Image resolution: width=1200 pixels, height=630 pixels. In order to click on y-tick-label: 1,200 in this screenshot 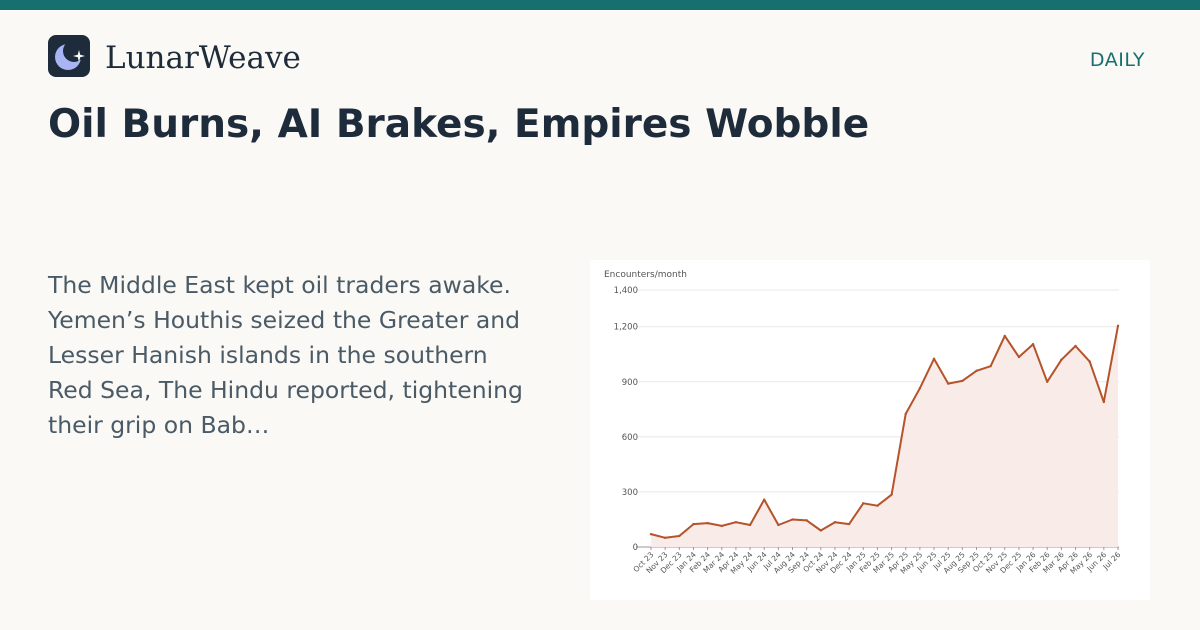, I will do `click(626, 328)`.